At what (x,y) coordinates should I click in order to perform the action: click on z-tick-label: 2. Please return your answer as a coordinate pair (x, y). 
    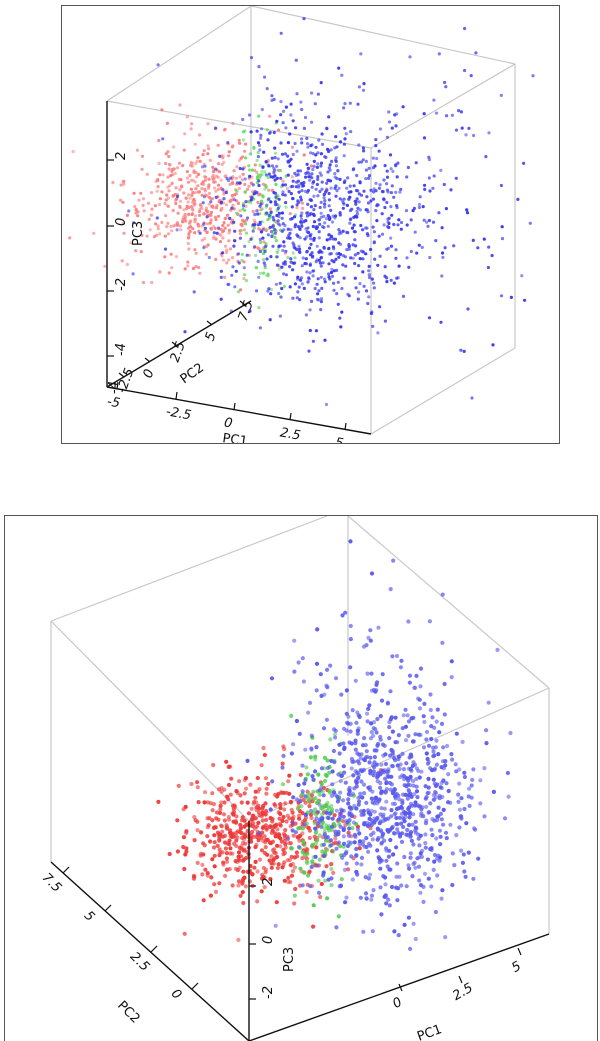
    Looking at the image, I should click on (121, 156).